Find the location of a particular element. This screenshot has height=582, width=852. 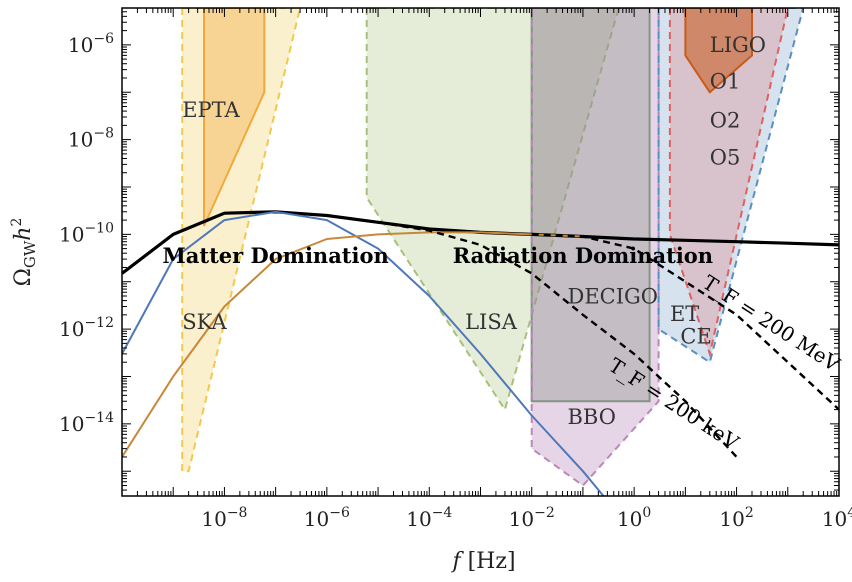

region-label-et: ET is located at coordinates (684, 314).